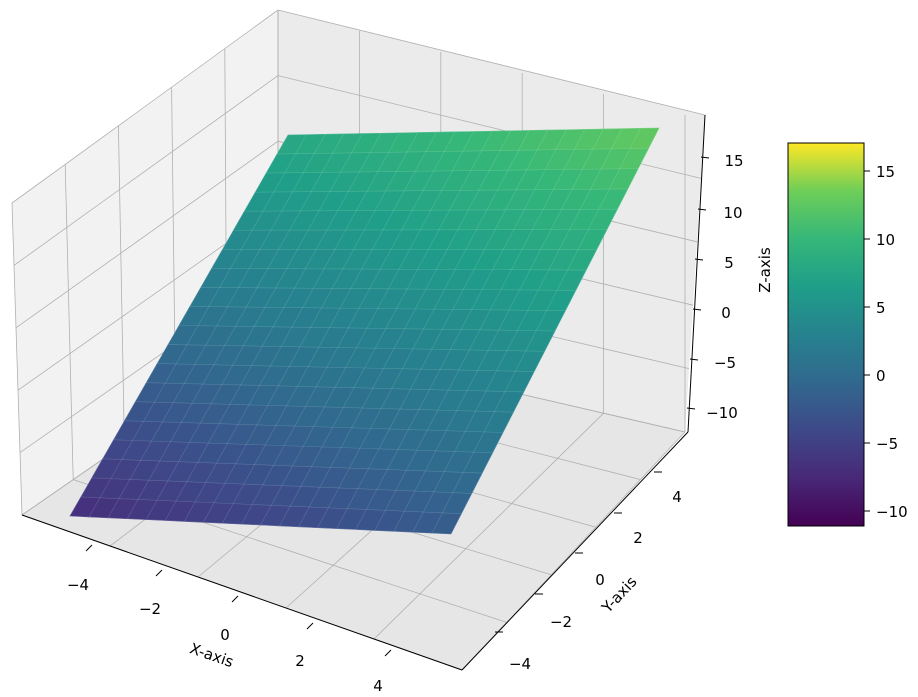  I want to click on x-tick: 0, so click(229, 619).